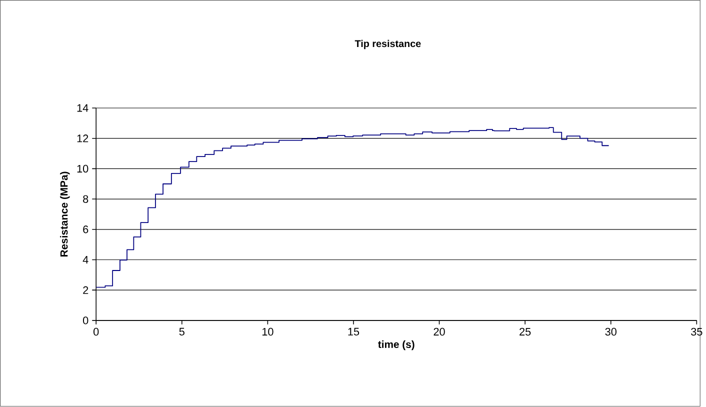 The height and width of the screenshot is (407, 706). Describe the element at coordinates (96, 332) in the screenshot. I see `x-tick-label: 0` at that location.